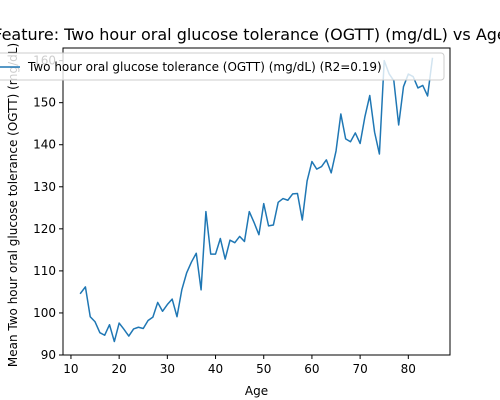 The height and width of the screenshot is (400, 500). I want to click on y-tick-label: 120, so click(44, 229).